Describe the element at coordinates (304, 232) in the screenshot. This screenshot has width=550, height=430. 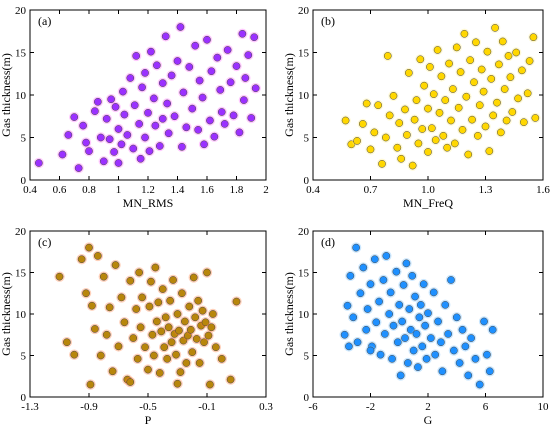
I see `y-tick-label: 20` at that location.